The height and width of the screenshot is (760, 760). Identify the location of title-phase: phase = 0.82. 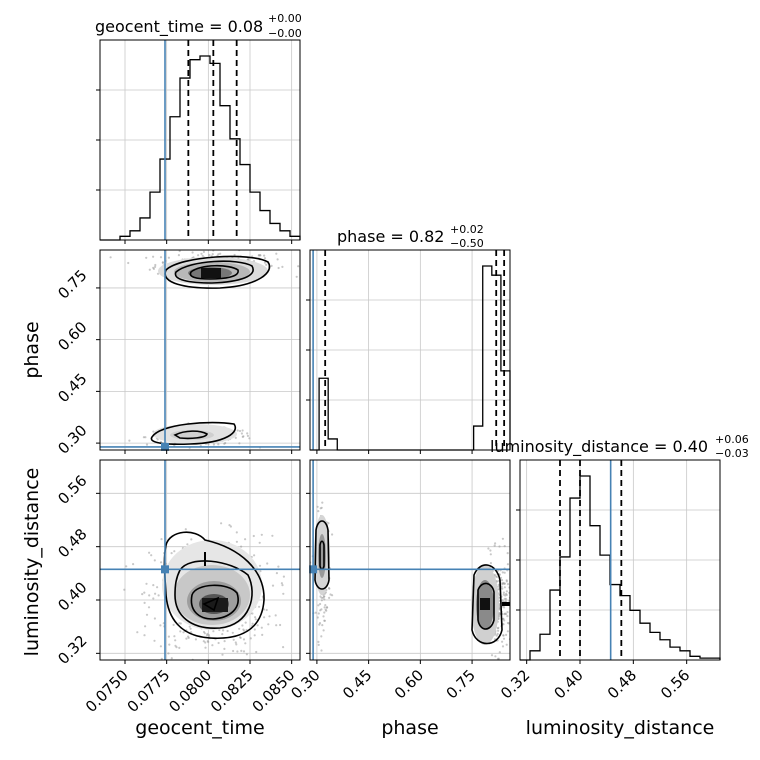
(390, 236).